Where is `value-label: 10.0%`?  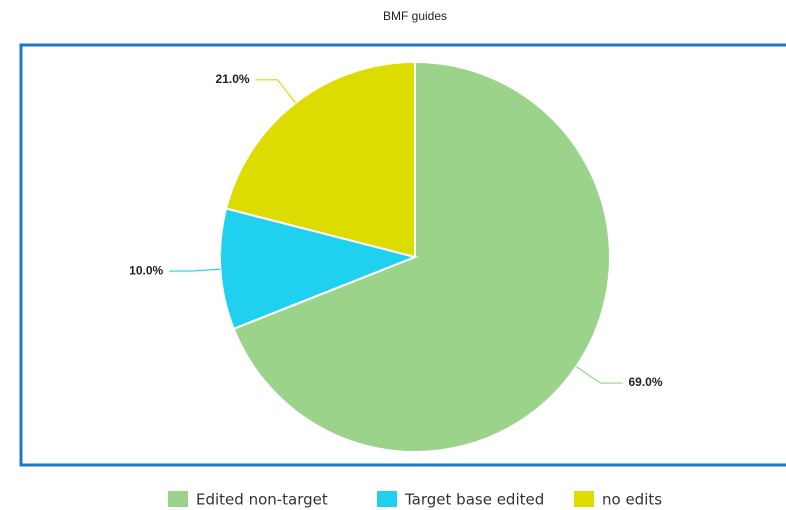
value-label: 10.0% is located at coordinates (146, 270).